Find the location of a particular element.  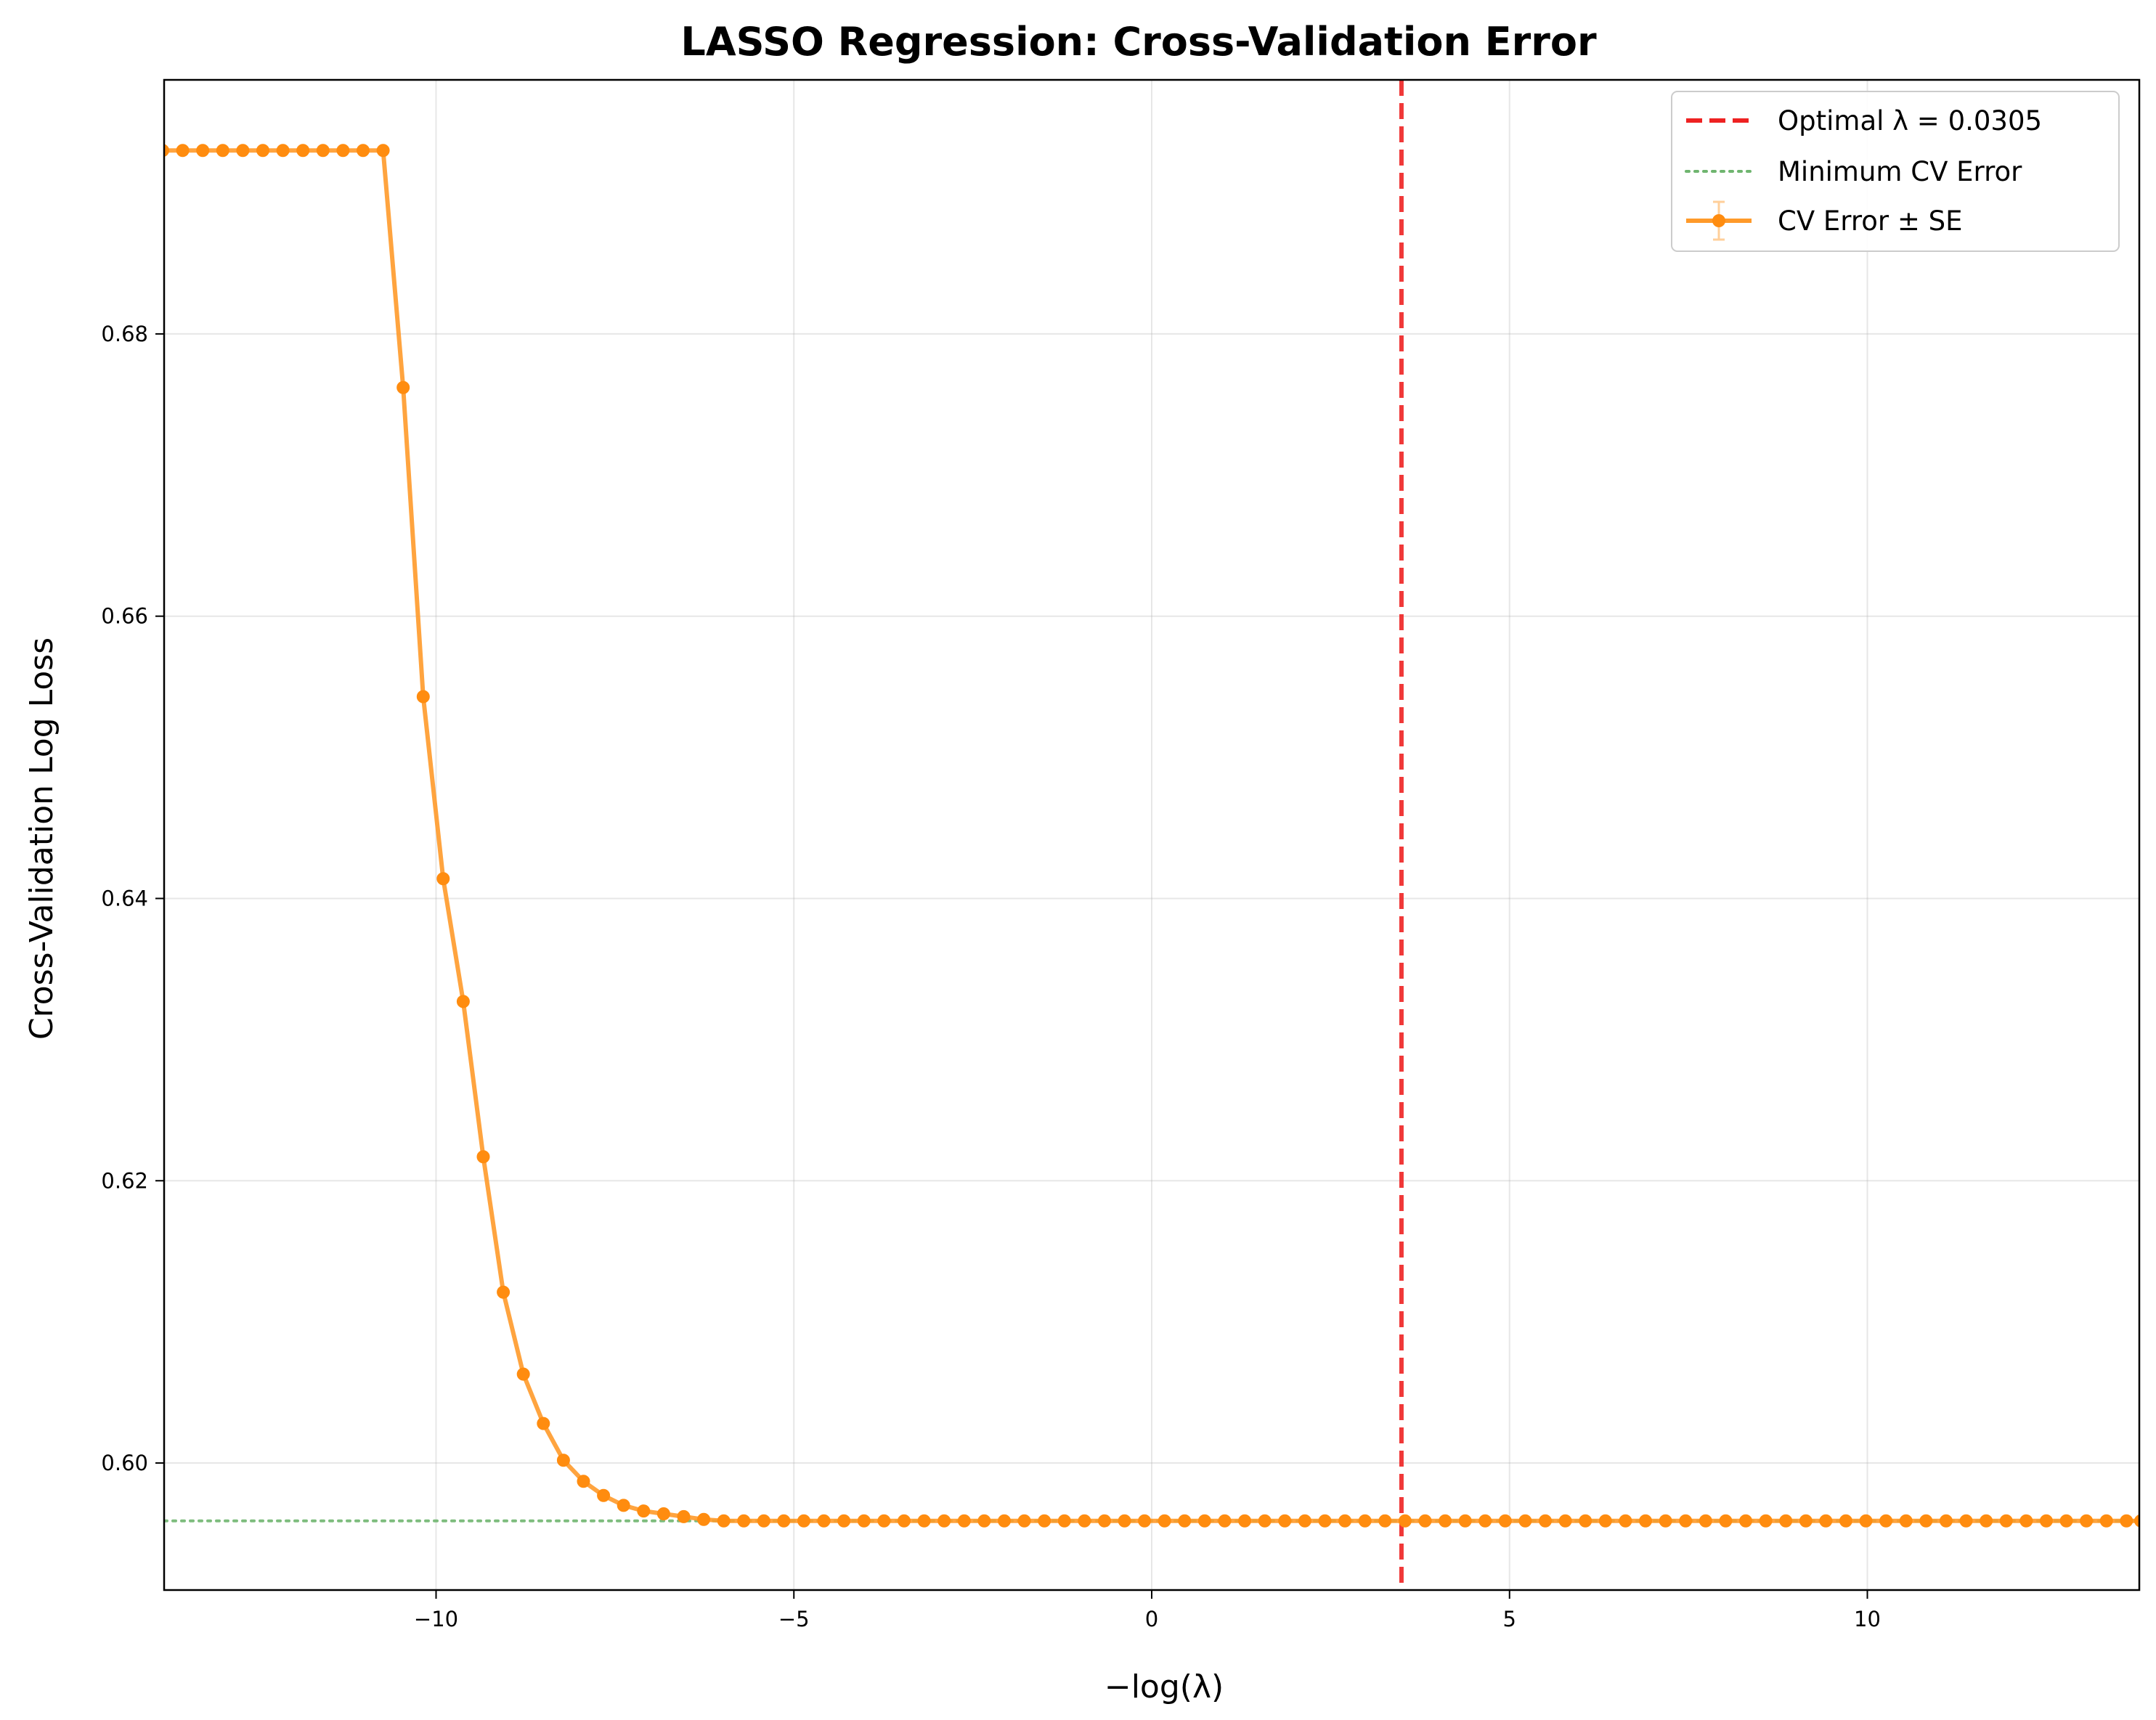

chart-title: LASSO Regression: Cross-Validation Error is located at coordinates (1138, 42).